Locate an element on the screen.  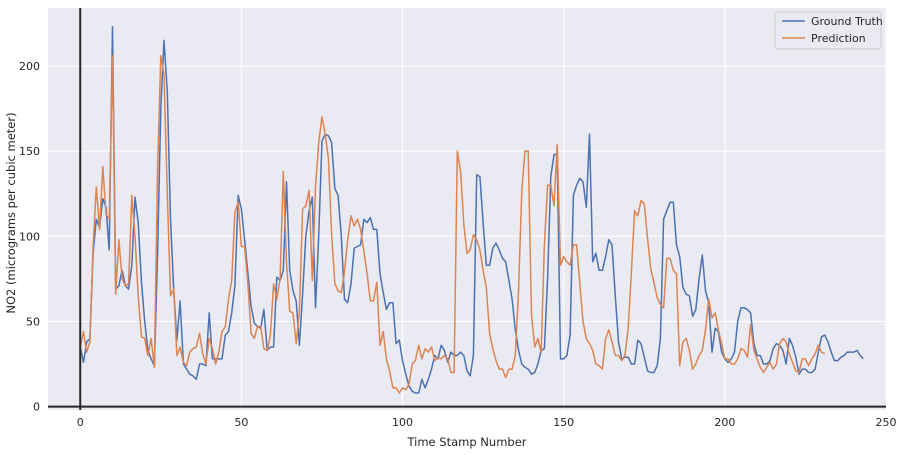
y-tick-label: 150 is located at coordinates (29, 151).